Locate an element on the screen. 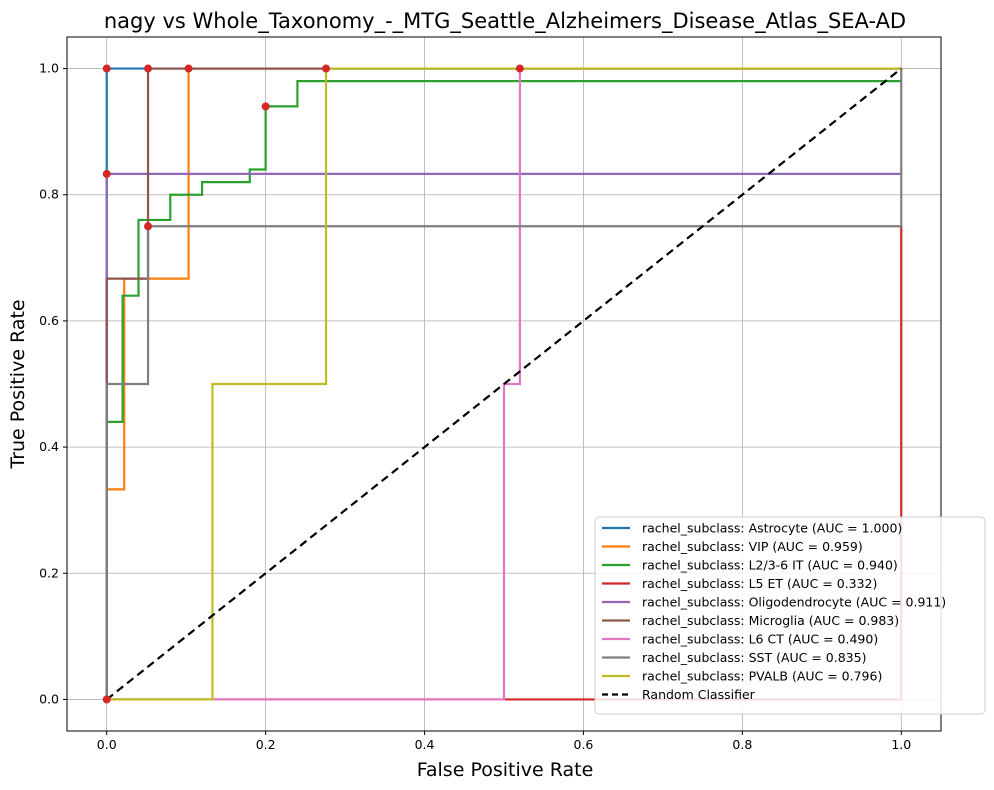 The height and width of the screenshot is (790, 994). legend-label: rachel_subclass: PVALB (AUC = 0.796) is located at coordinates (762, 676).